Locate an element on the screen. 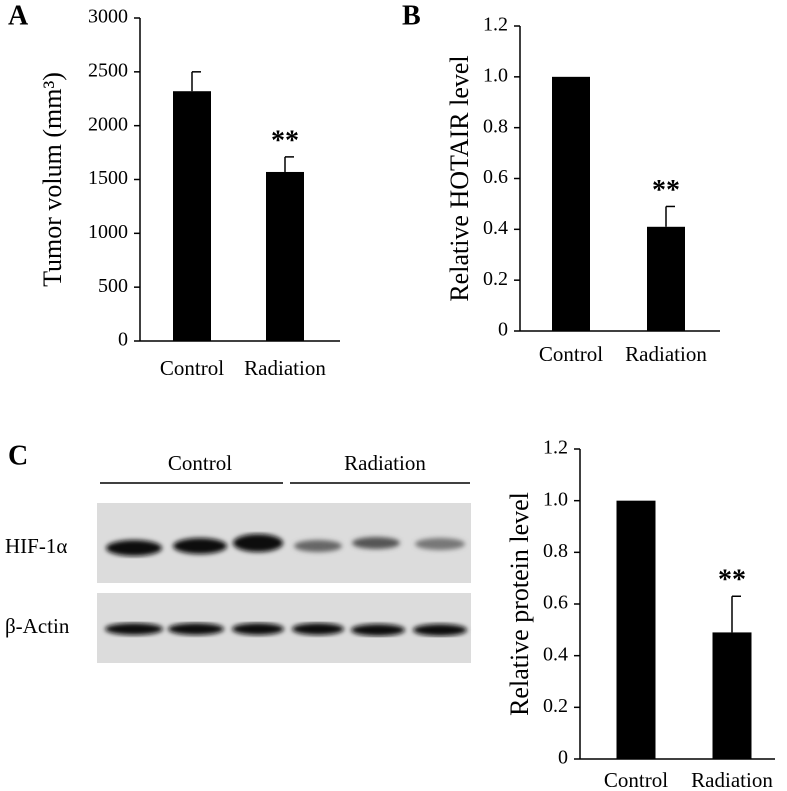  blot-membrane is located at coordinates (284, 543).